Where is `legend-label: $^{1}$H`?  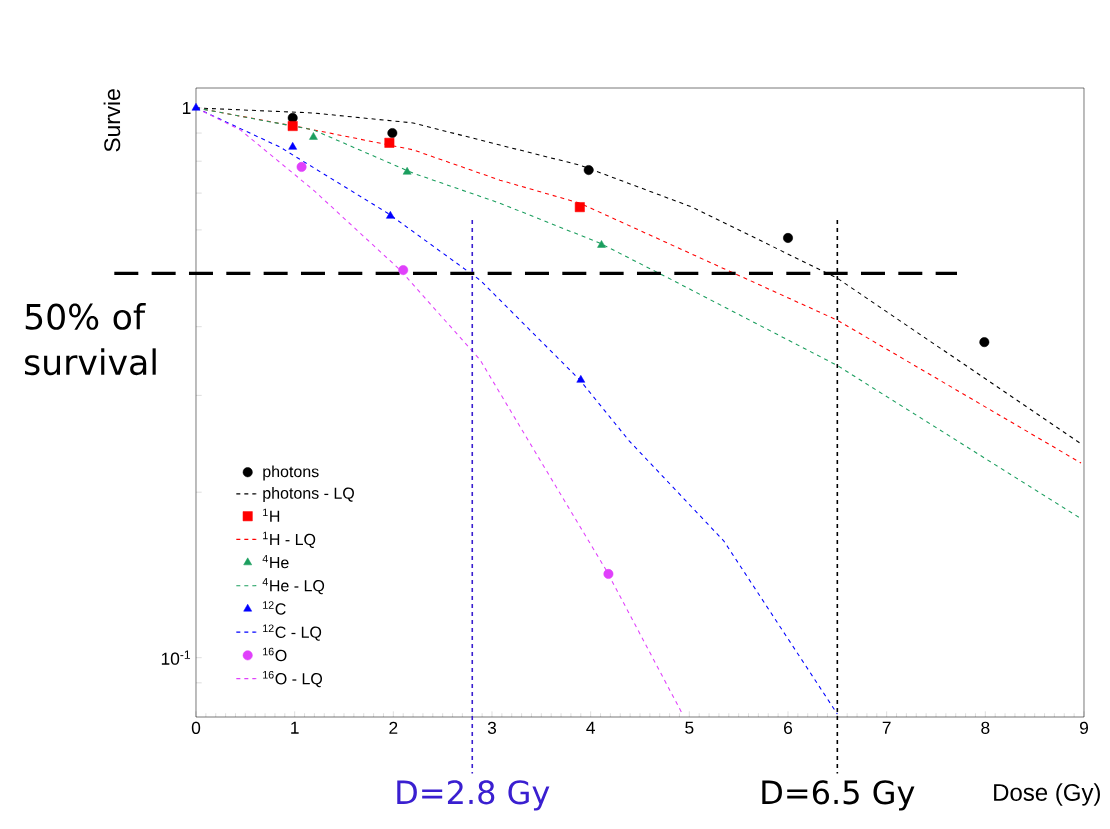 legend-label: $^{1}$H is located at coordinates (271, 515).